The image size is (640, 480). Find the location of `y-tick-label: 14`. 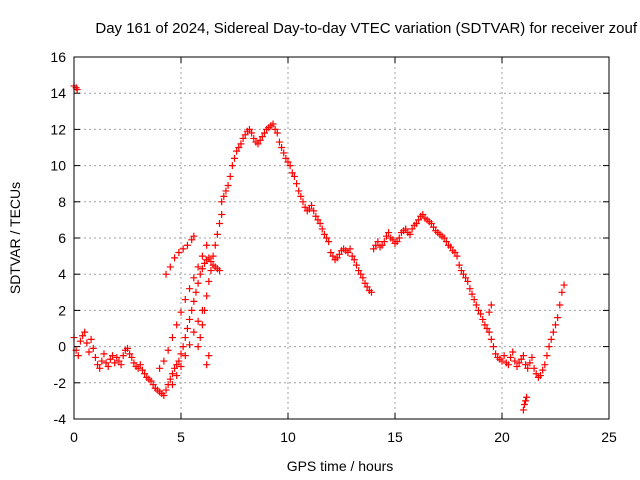

y-tick-label: 14 is located at coordinates (58, 93).